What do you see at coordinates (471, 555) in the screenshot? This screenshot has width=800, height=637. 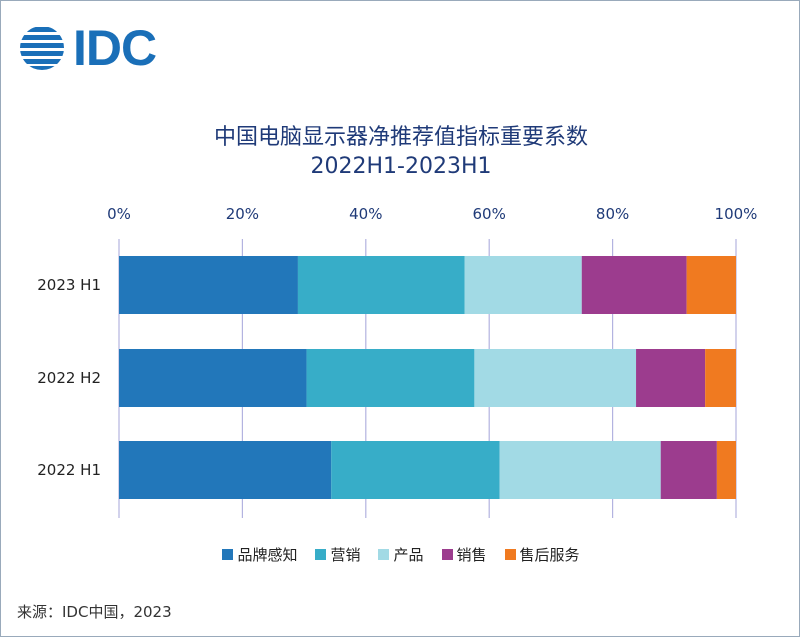 I see `legend-label: 销售` at bounding box center [471, 555].